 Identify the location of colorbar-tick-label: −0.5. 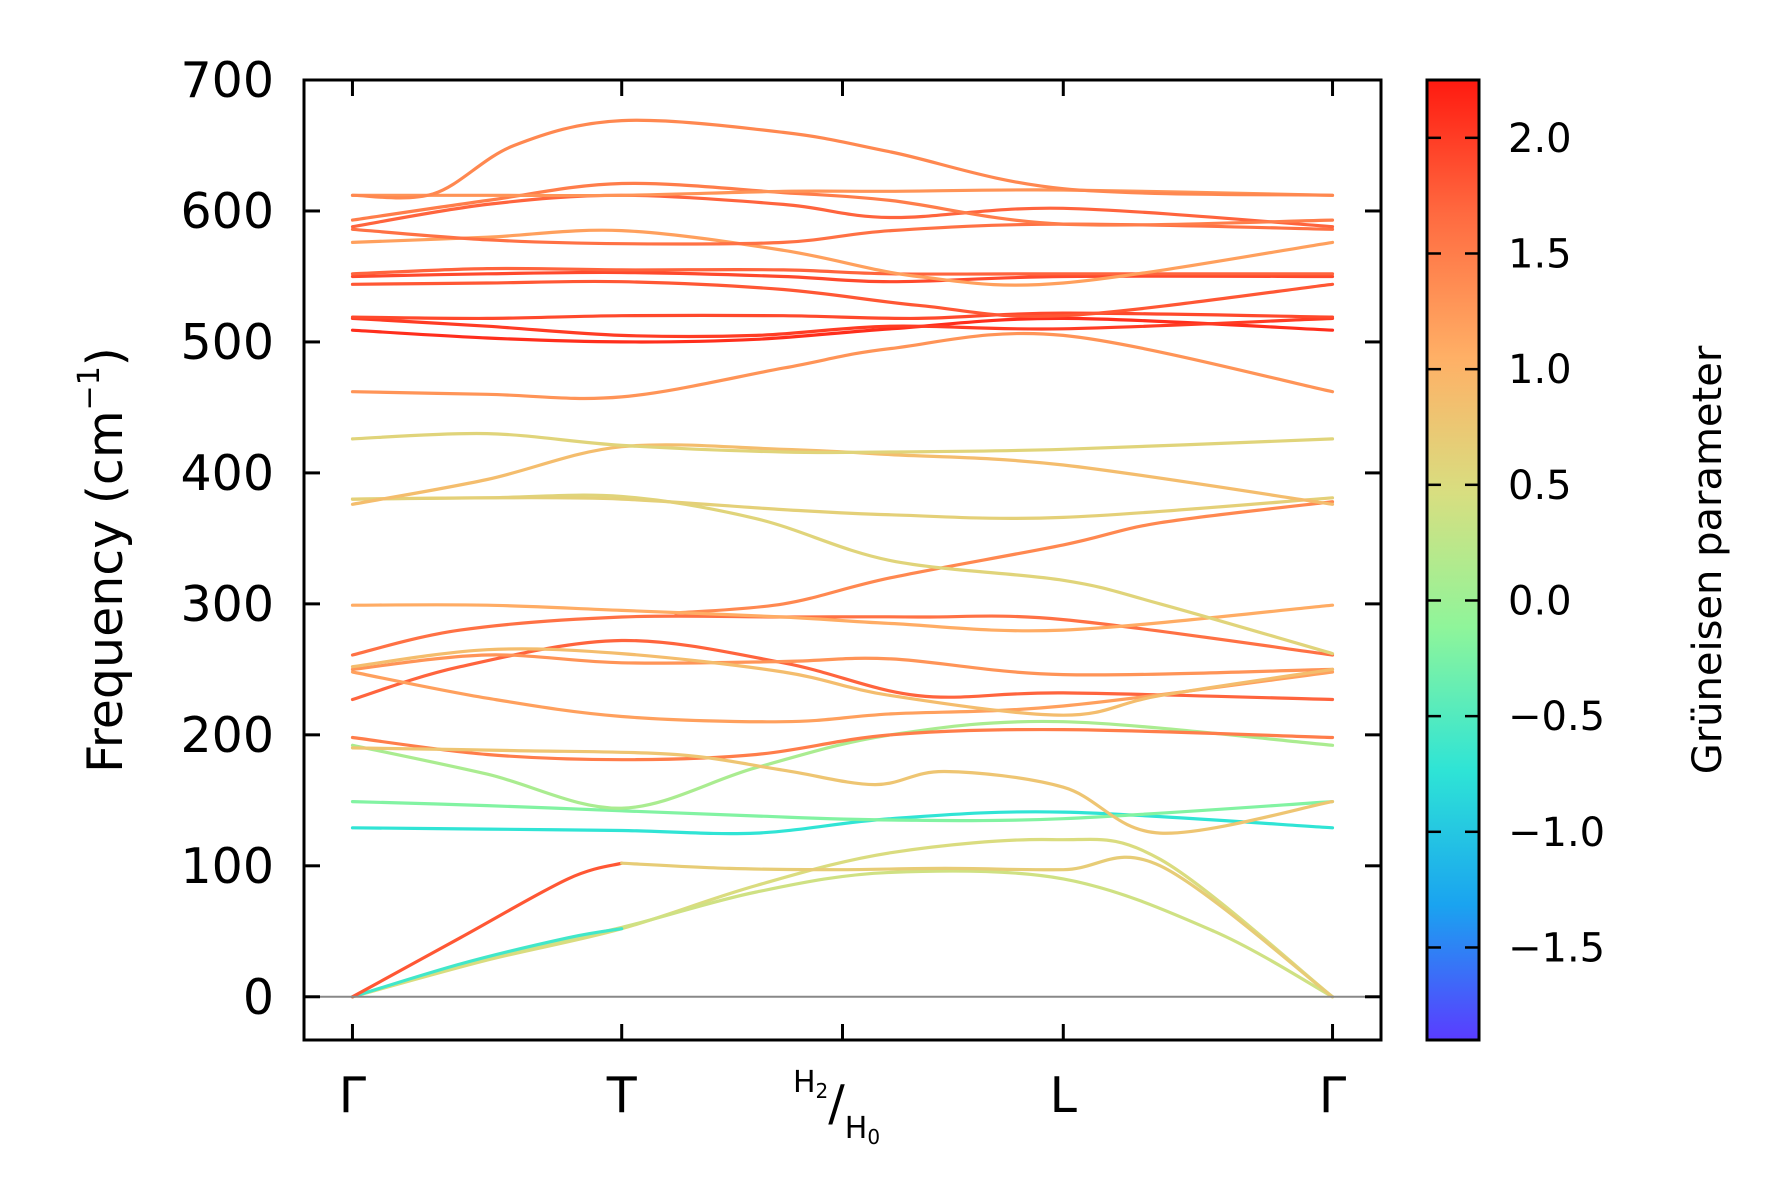
(1556, 717).